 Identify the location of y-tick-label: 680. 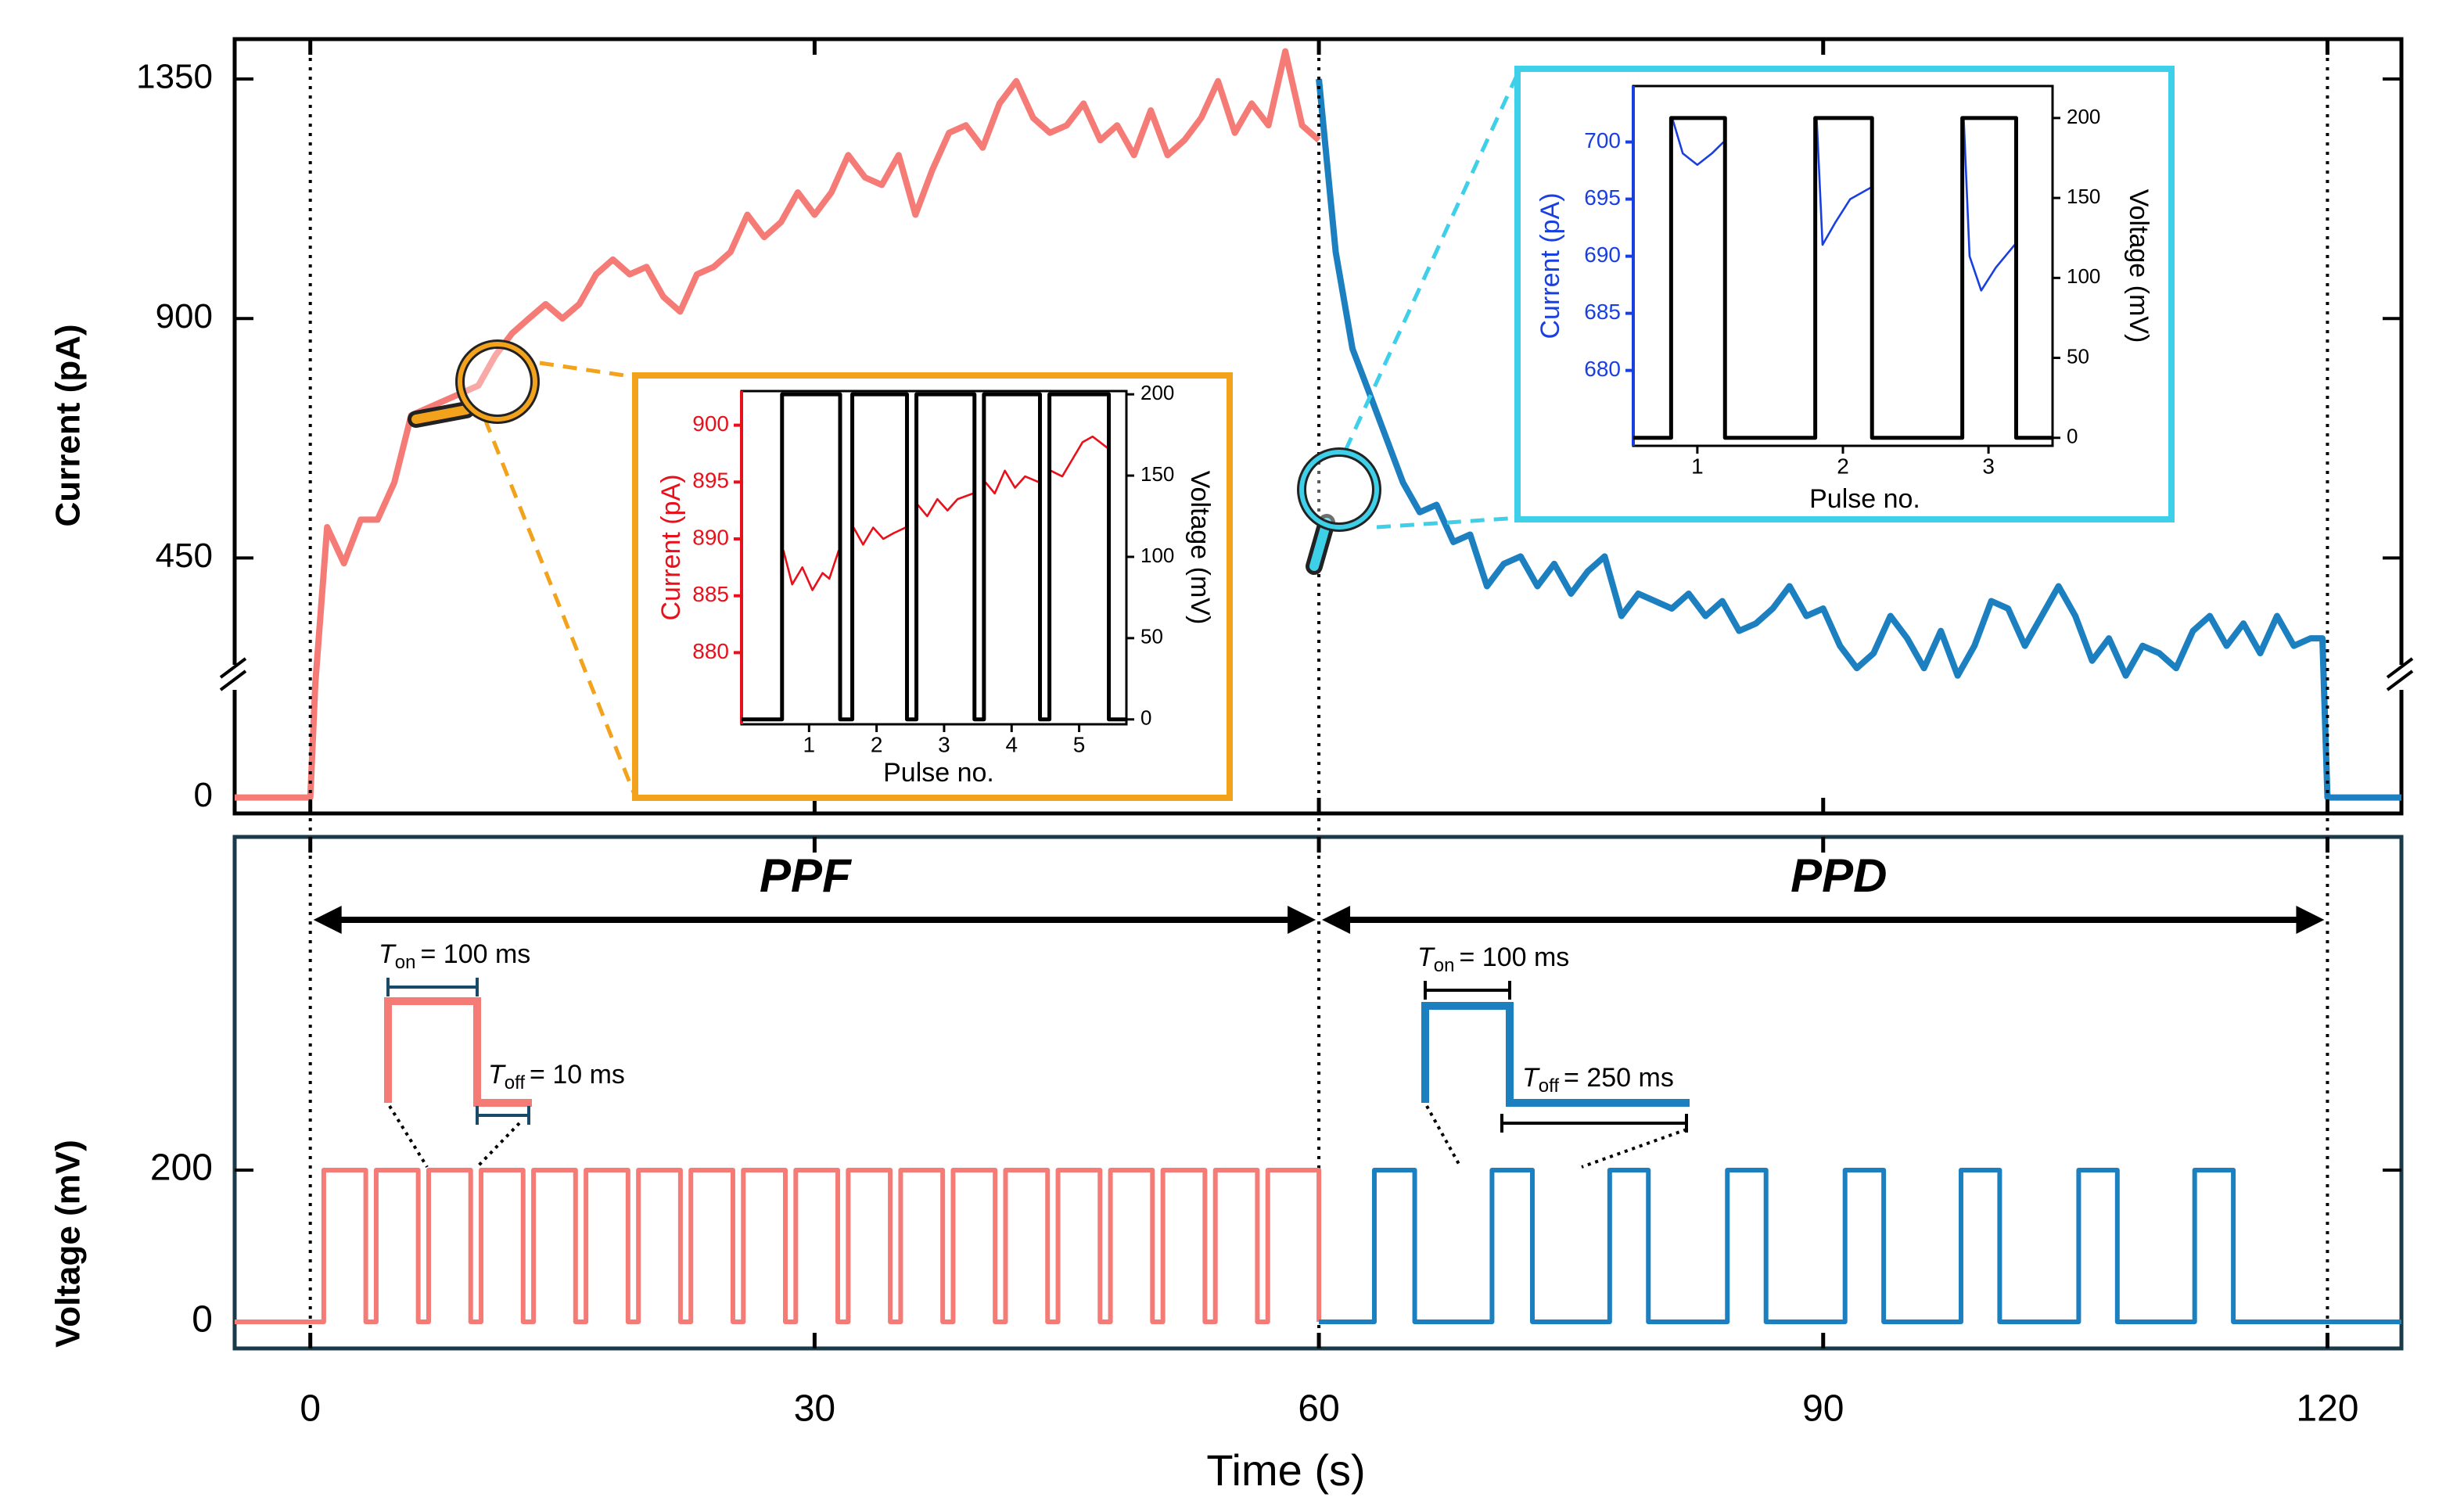
(1602, 369).